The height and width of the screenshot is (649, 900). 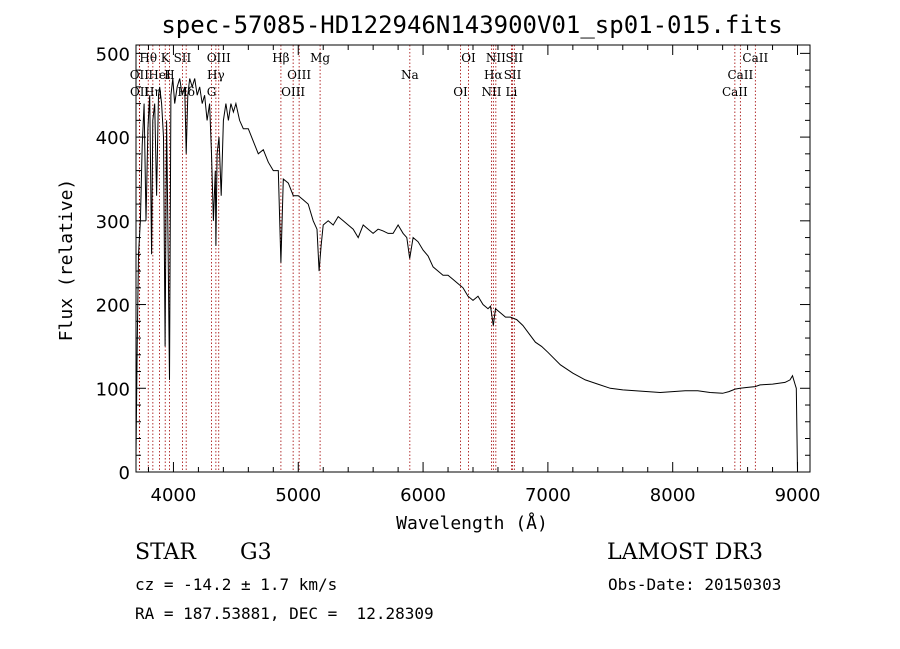 I want to click on spectral-line-label: H, so click(x=169, y=75).